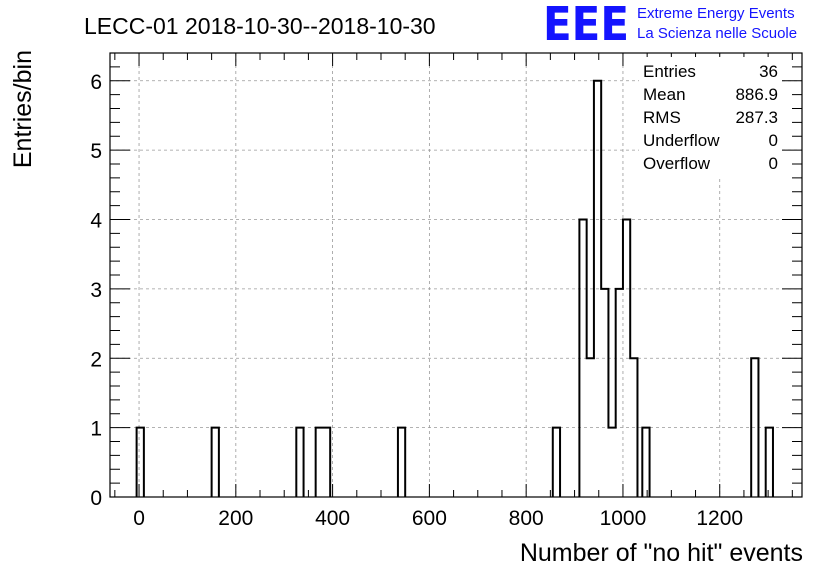  What do you see at coordinates (716, 13) in the screenshot?
I see `logo-line-1: Extreme Energy Events` at bounding box center [716, 13].